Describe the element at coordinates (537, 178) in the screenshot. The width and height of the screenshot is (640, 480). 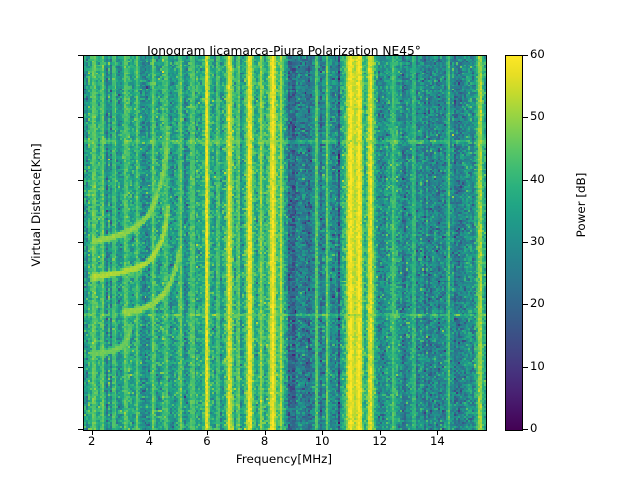
I see `colorbar-tick-label: 40` at that location.